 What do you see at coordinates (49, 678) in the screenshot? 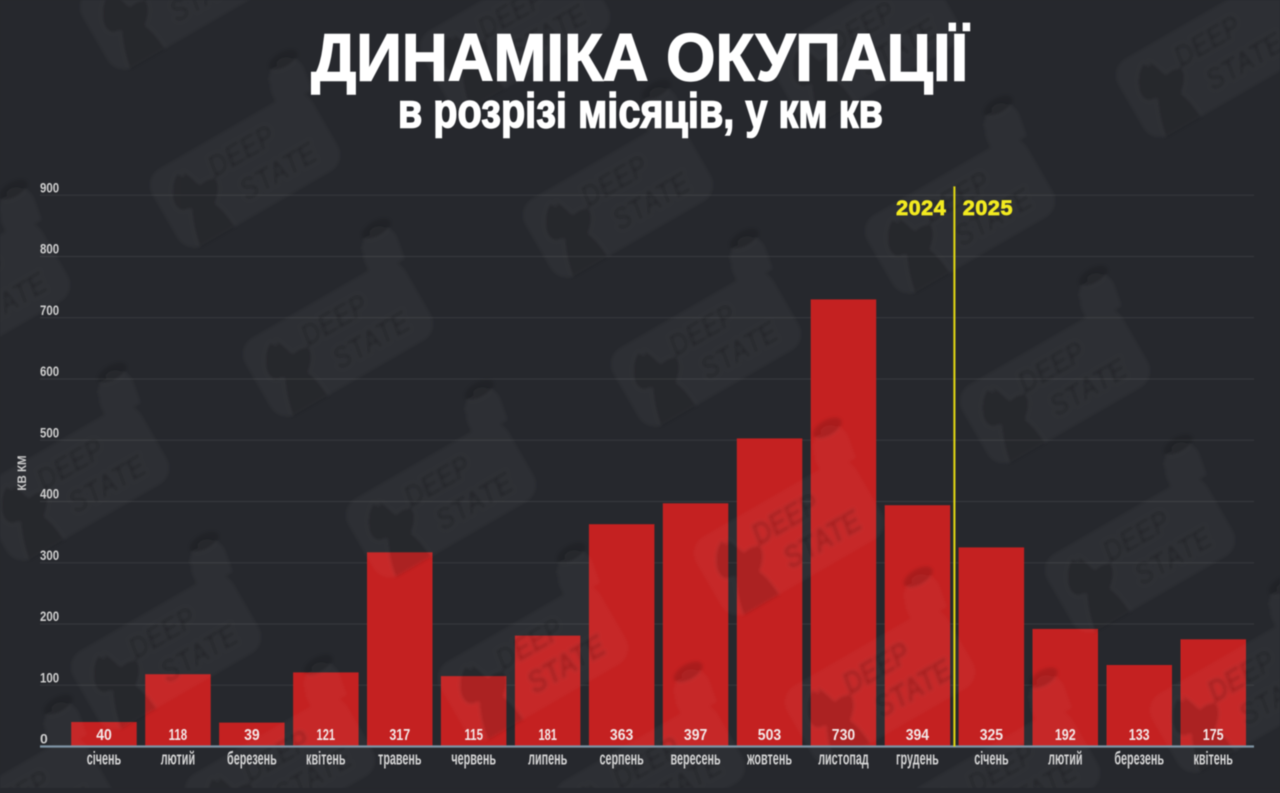
I see `svg-text: 100` at bounding box center [49, 678].